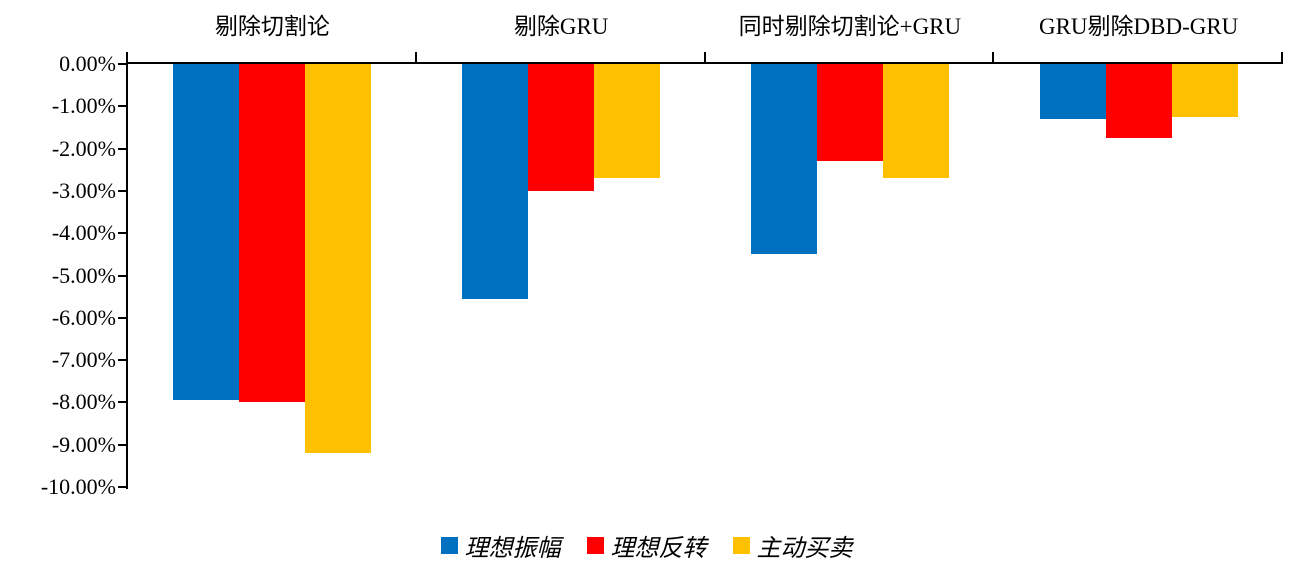 Image resolution: width=1293 pixels, height=576 pixels. What do you see at coordinates (272, 26) in the screenshot?
I see `category-label: 剔除切割论` at bounding box center [272, 26].